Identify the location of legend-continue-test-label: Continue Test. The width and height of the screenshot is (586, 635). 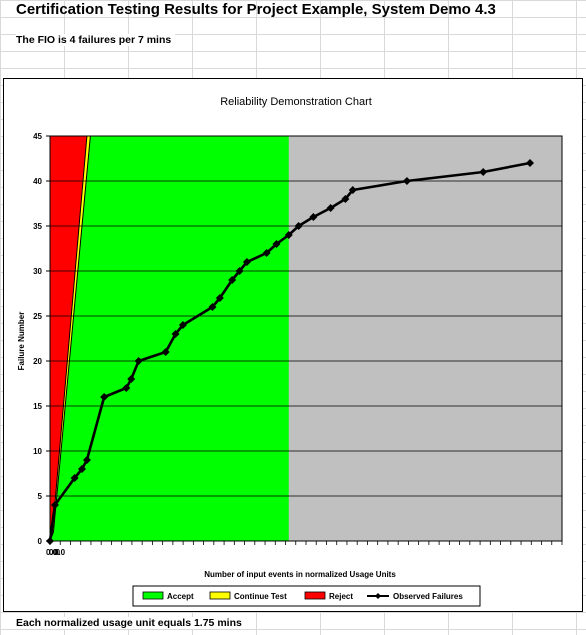
(260, 596).